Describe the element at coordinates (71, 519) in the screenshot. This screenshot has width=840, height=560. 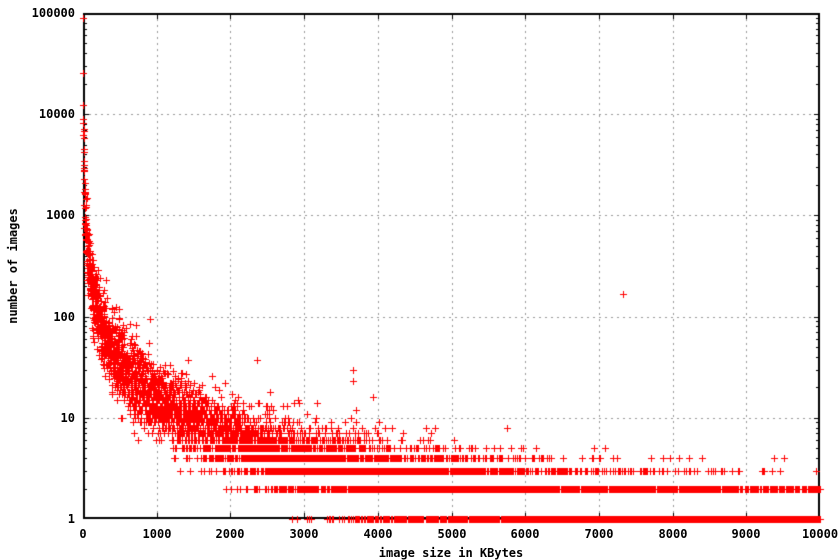
I see `y-tick-label: 1` at that location.